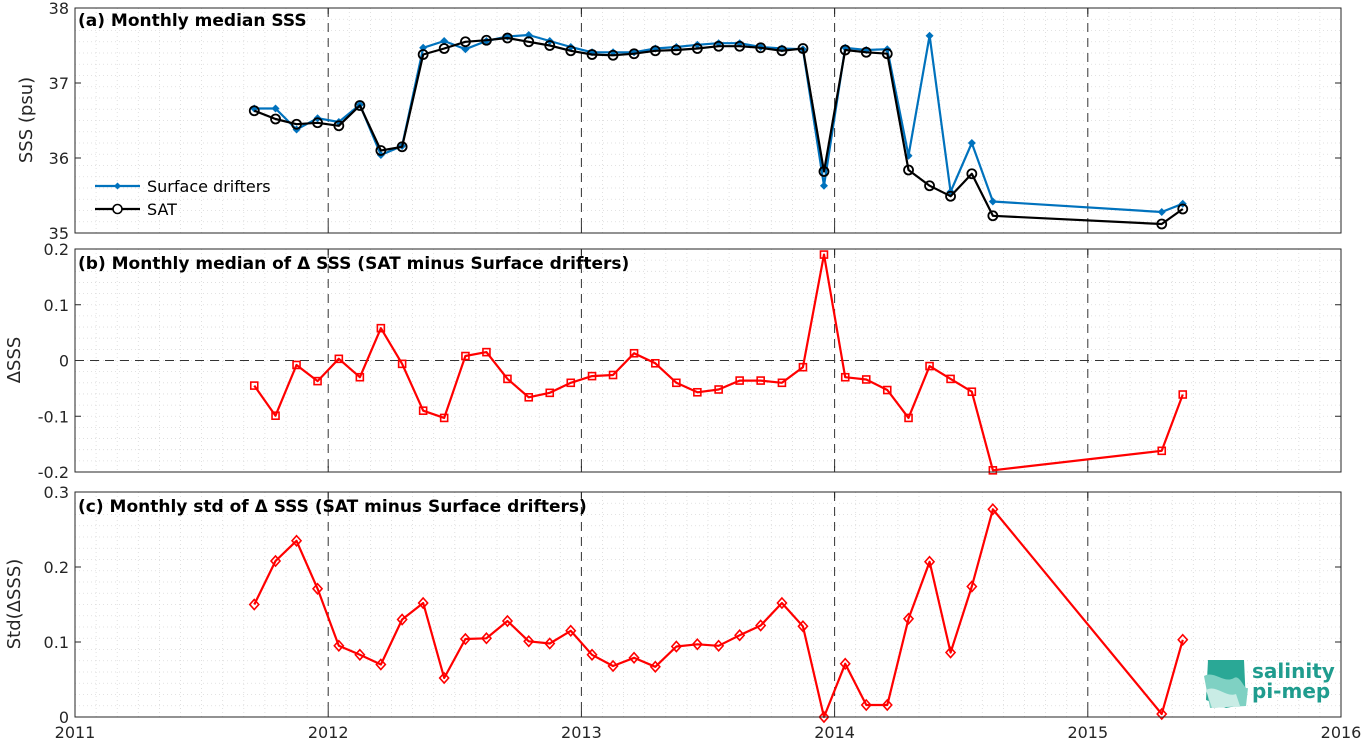 The image size is (1364, 745). What do you see at coordinates (328, 732) in the screenshot?
I see `x-tick-label: 2012` at bounding box center [328, 732].